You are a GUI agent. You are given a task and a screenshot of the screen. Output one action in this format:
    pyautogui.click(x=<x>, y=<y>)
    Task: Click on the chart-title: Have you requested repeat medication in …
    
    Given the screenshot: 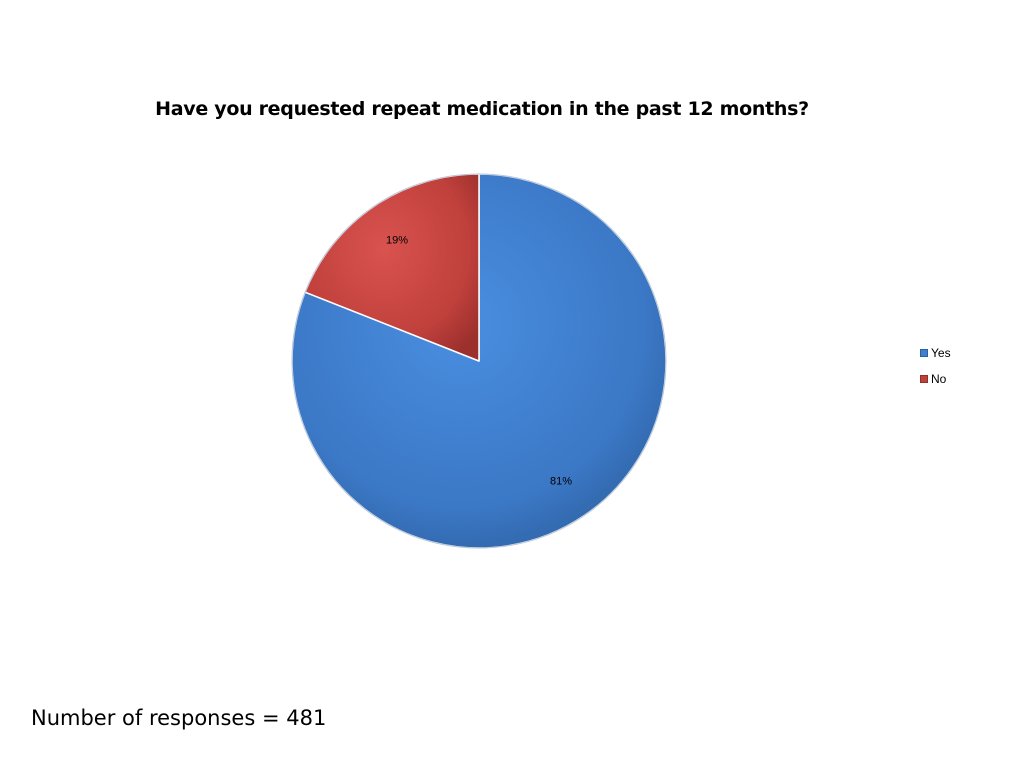 What is the action you would take?
    pyautogui.click(x=482, y=109)
    